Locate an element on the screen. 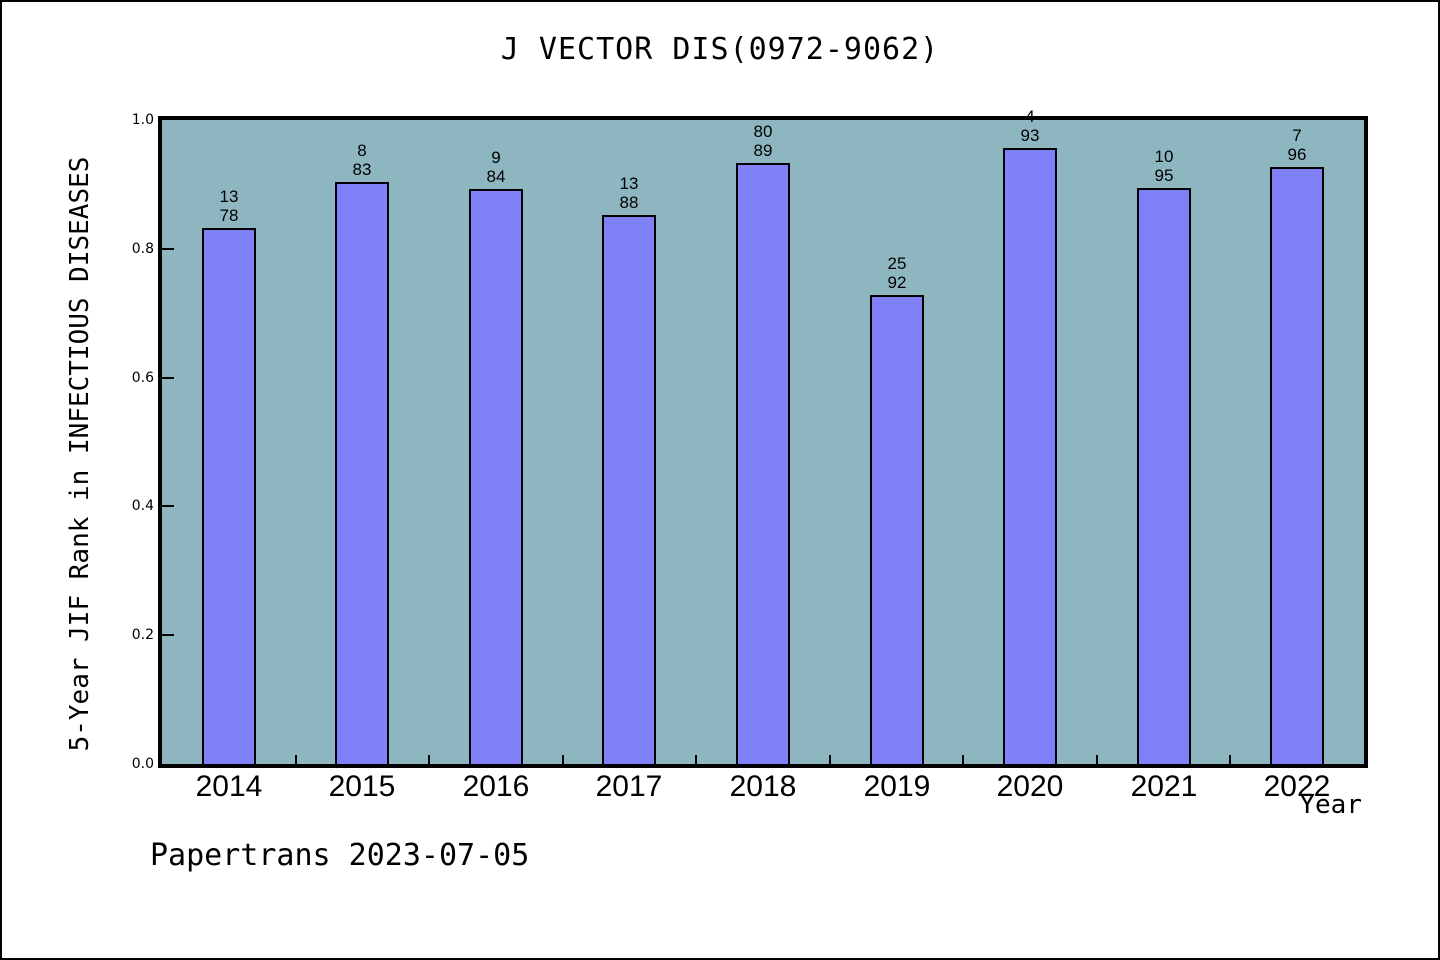 Image resolution: width=1440 pixels, height=960 pixels. bar-2022 is located at coordinates (1297, 465).